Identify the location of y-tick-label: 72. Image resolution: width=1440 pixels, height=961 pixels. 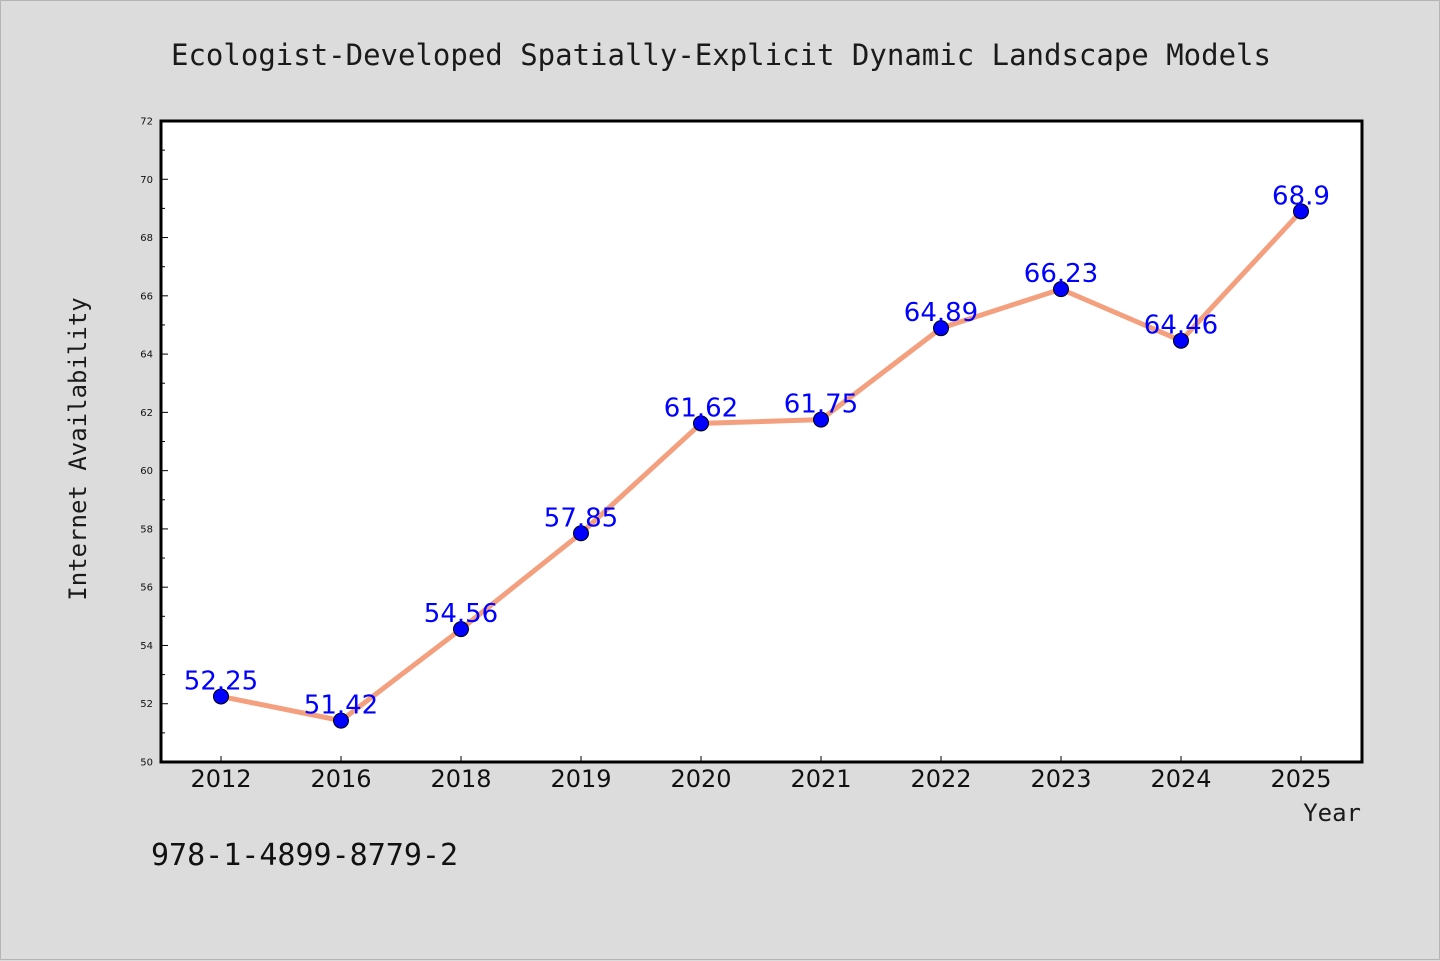
(146, 122).